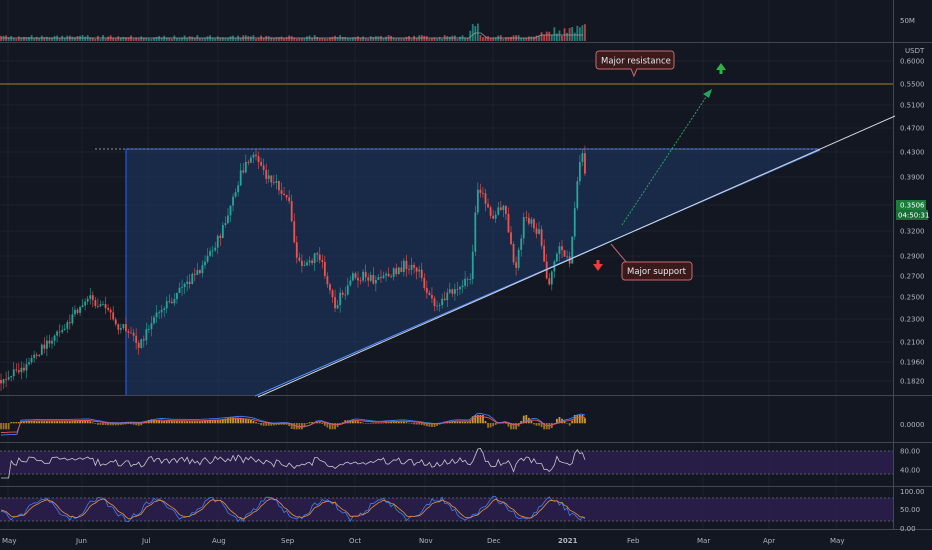  Describe the element at coordinates (446, 509) in the screenshot. I see `stoch-band` at that location.